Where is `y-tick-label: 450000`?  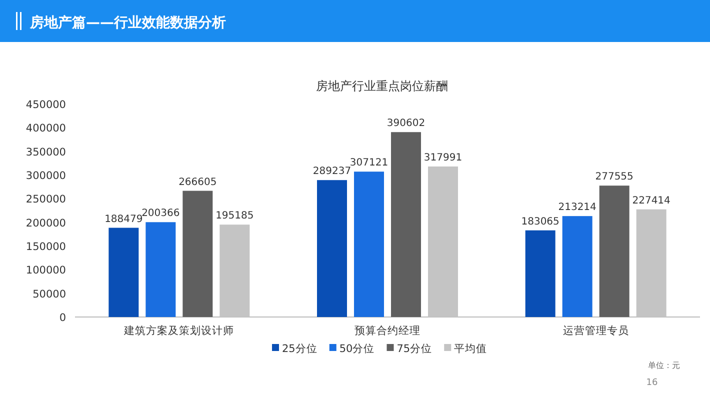 y-tick-label: 450000 is located at coordinates (46, 105).